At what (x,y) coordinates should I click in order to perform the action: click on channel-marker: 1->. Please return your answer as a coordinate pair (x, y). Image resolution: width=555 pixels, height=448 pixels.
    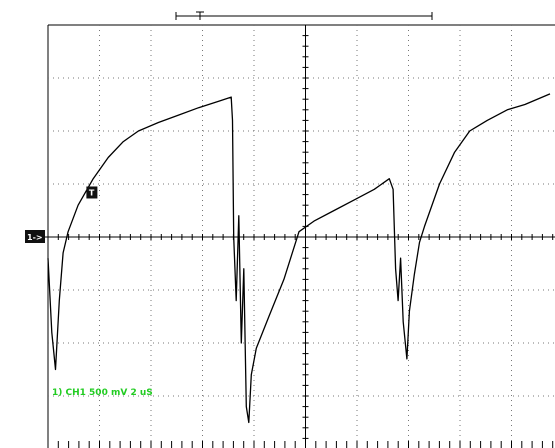
    Looking at the image, I should click on (35, 236).